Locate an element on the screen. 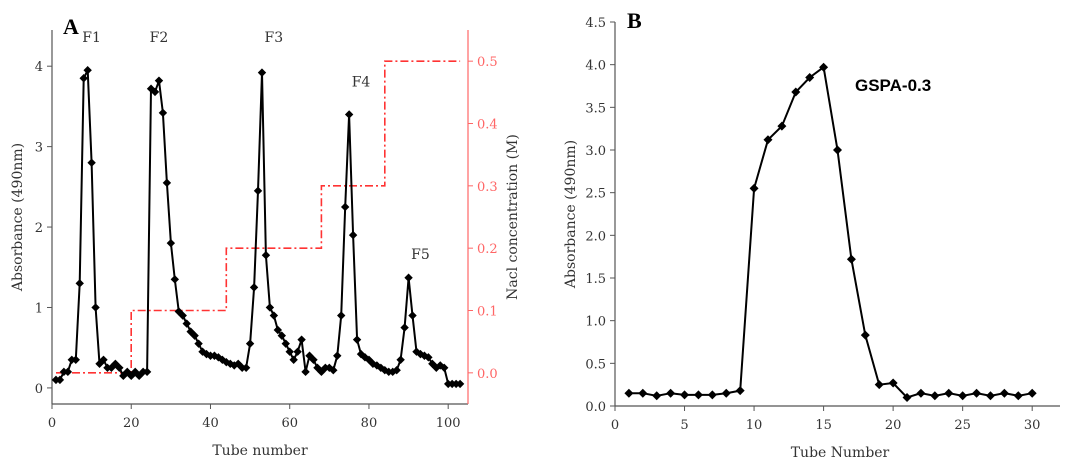 This screenshot has height=470, width=1080. panel-a-letter: A is located at coordinates (71, 26).